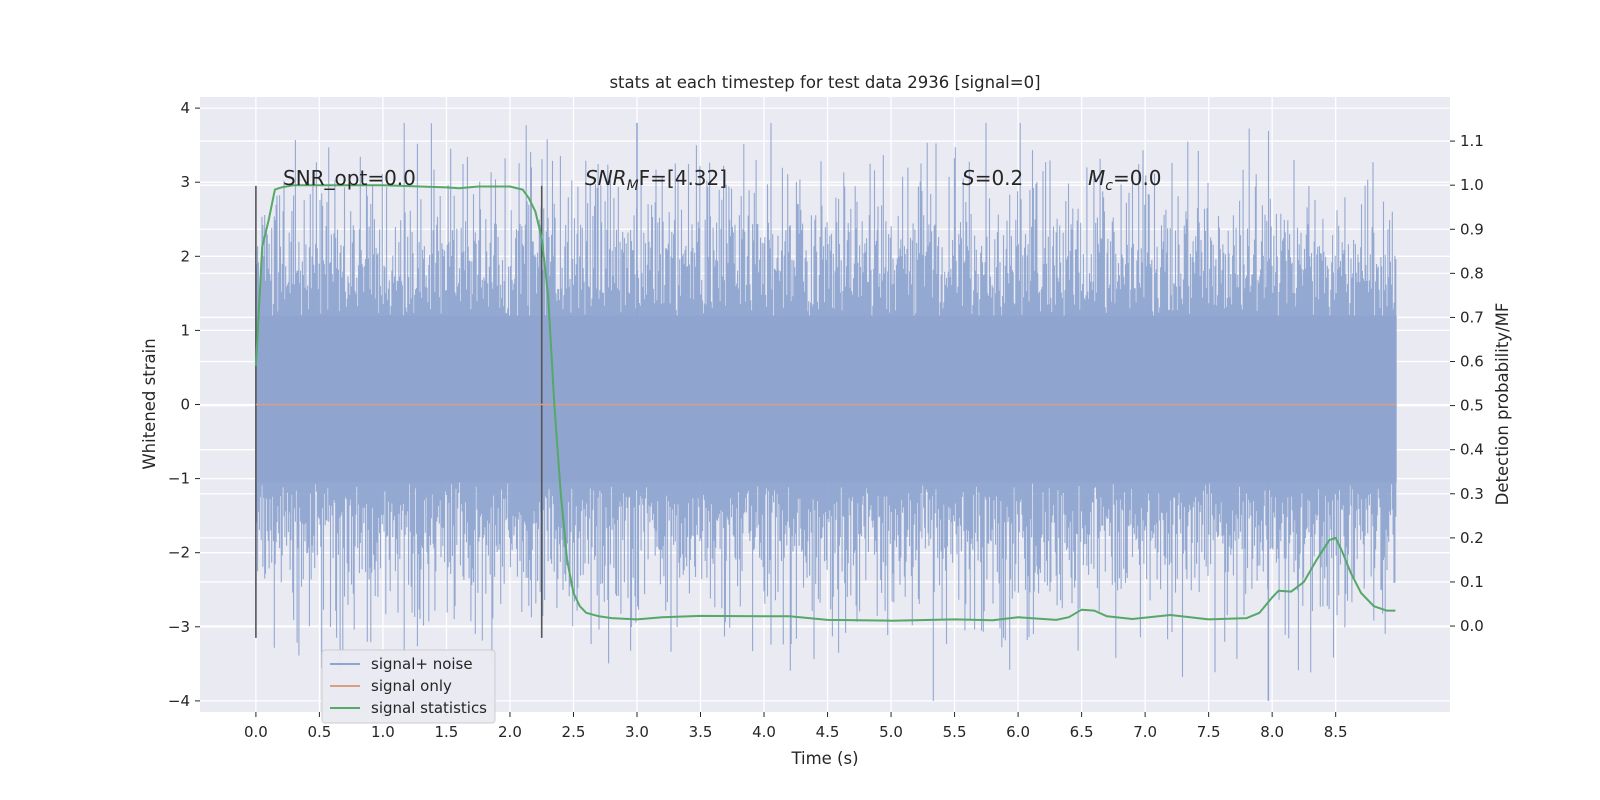 This screenshot has height=800, width=1600. What do you see at coordinates (383, 732) in the screenshot?
I see `x-tick-label-2: 1.0` at bounding box center [383, 732].